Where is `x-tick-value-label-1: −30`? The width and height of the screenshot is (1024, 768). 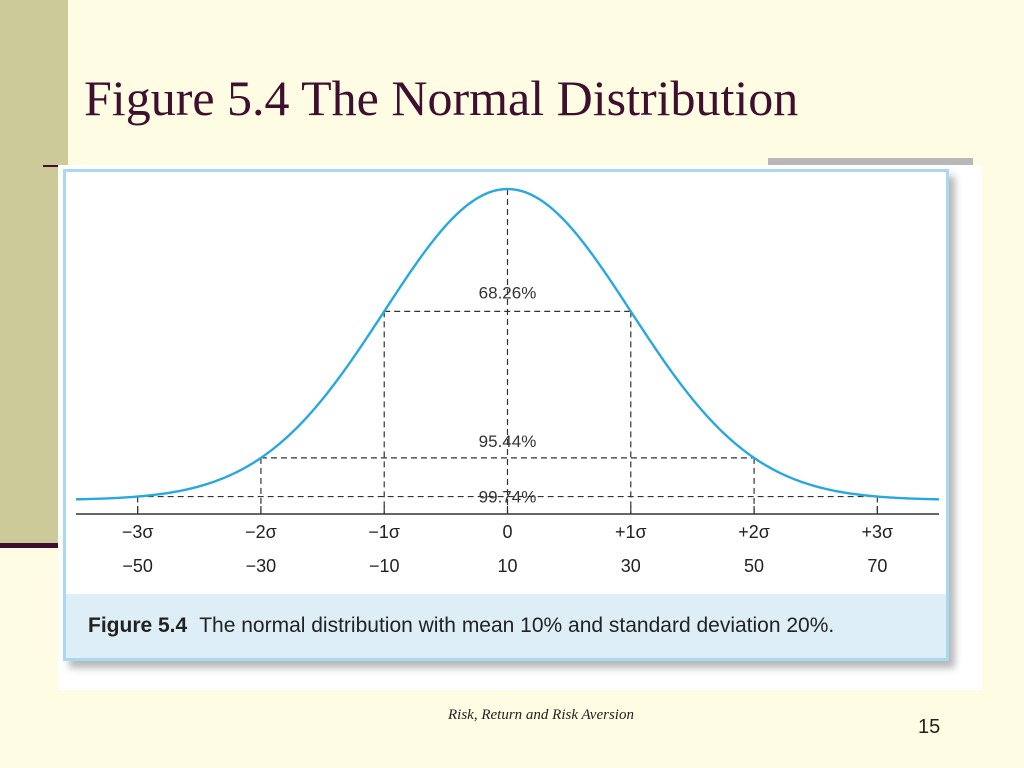 x-tick-value-label-1: −30 is located at coordinates (261, 566).